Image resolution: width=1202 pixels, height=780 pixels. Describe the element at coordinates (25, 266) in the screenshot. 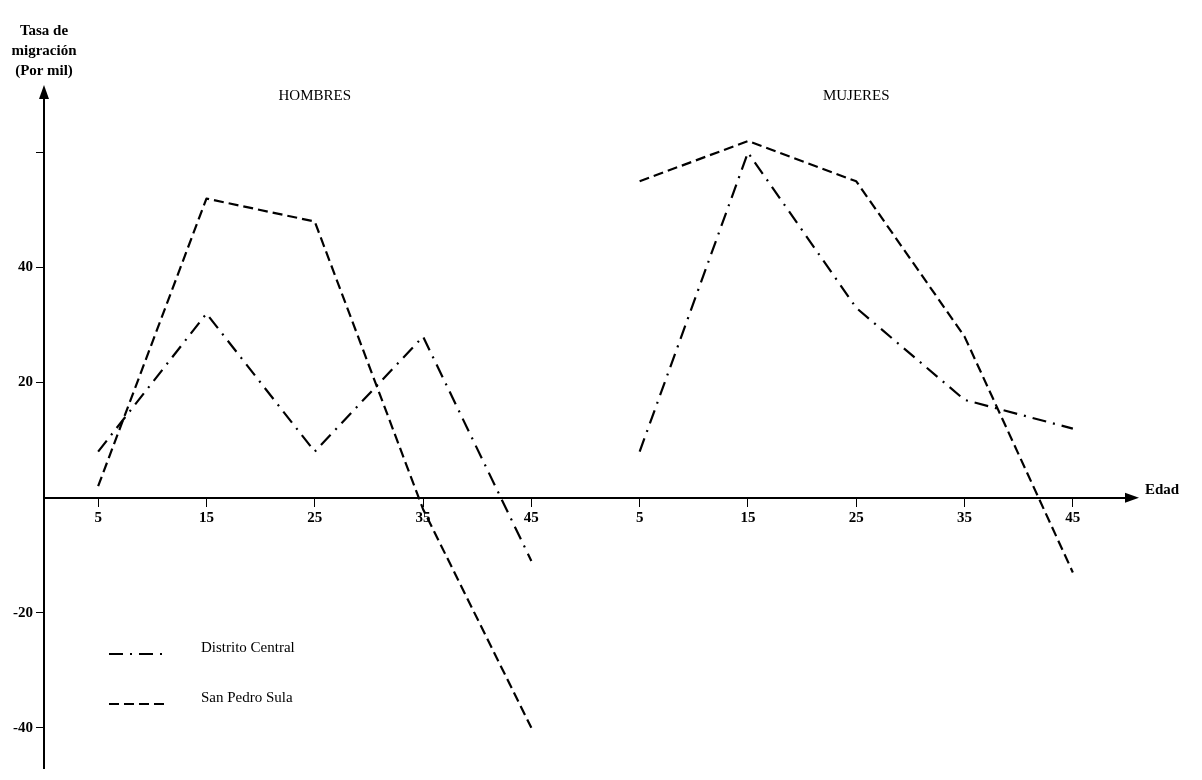

I see `y-tick-label: 40` at that location.